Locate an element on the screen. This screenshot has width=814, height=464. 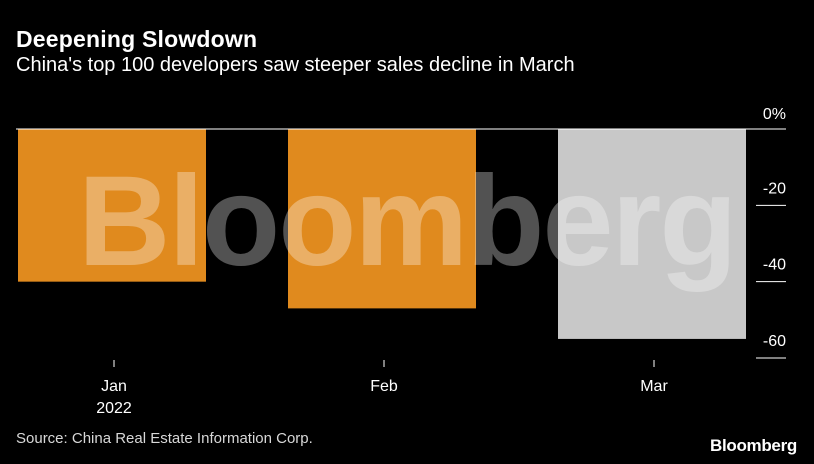
y-tick-label: 0% is located at coordinates (774, 114).